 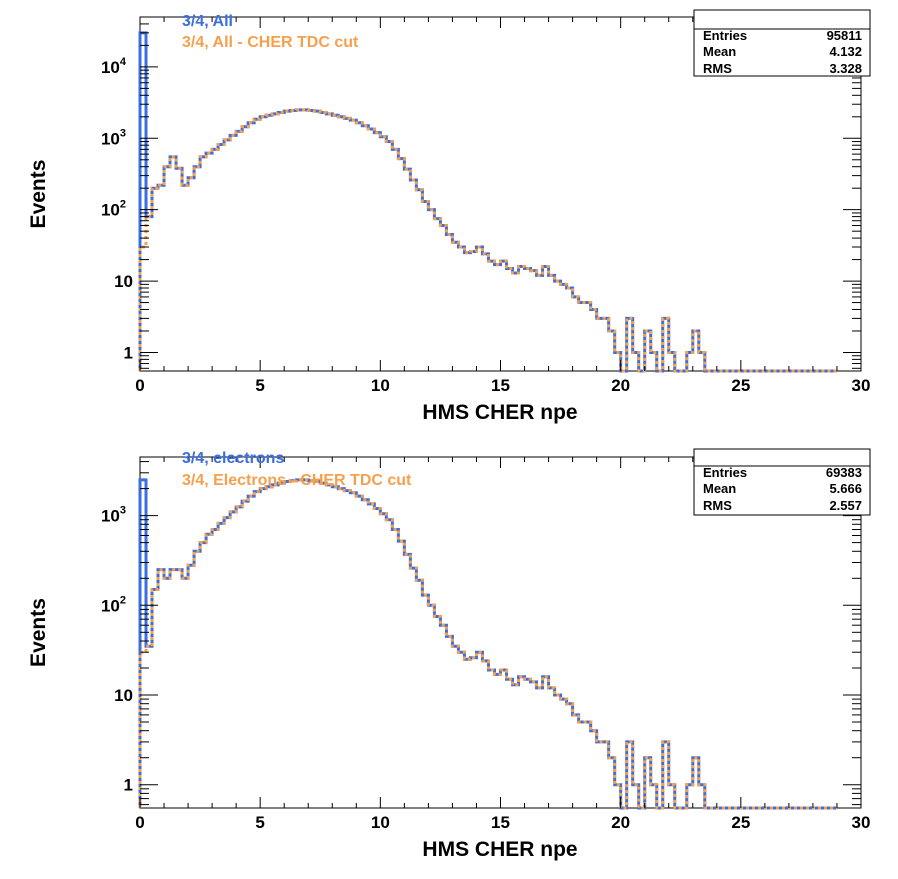 I want to click on stats-value-entries: 69383, so click(x=844, y=472).